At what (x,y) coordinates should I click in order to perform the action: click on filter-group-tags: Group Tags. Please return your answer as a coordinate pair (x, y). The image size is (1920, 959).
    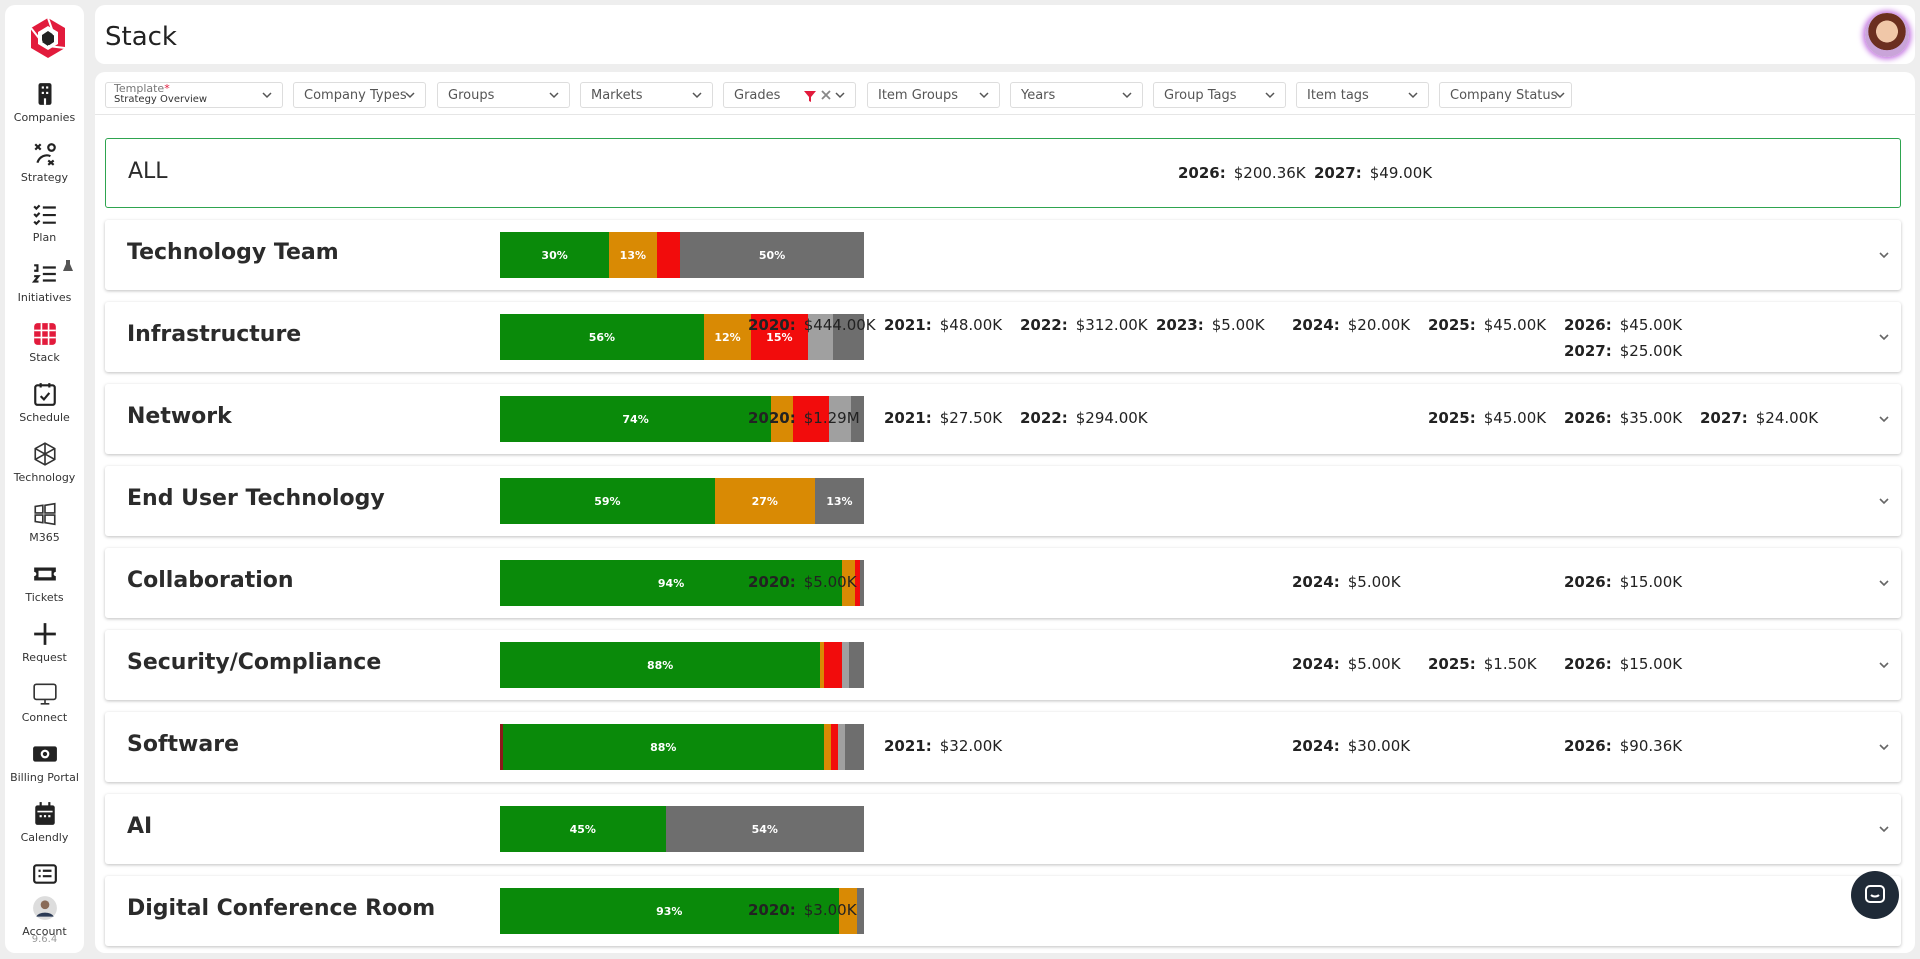
    Looking at the image, I should click on (1219, 95).